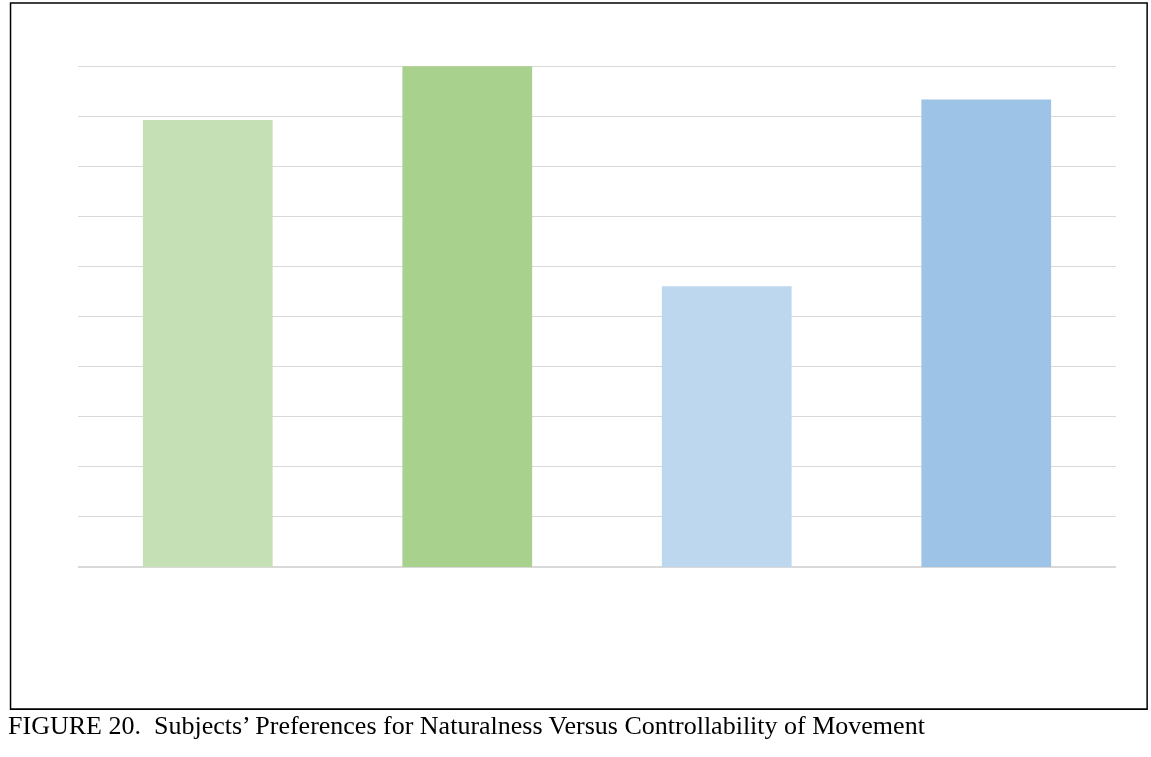  What do you see at coordinates (467, 726) in the screenshot?
I see `text: FIGURE 20. Subjects’ Preferences for Naturalness Versus Controllability of Movement` at bounding box center [467, 726].